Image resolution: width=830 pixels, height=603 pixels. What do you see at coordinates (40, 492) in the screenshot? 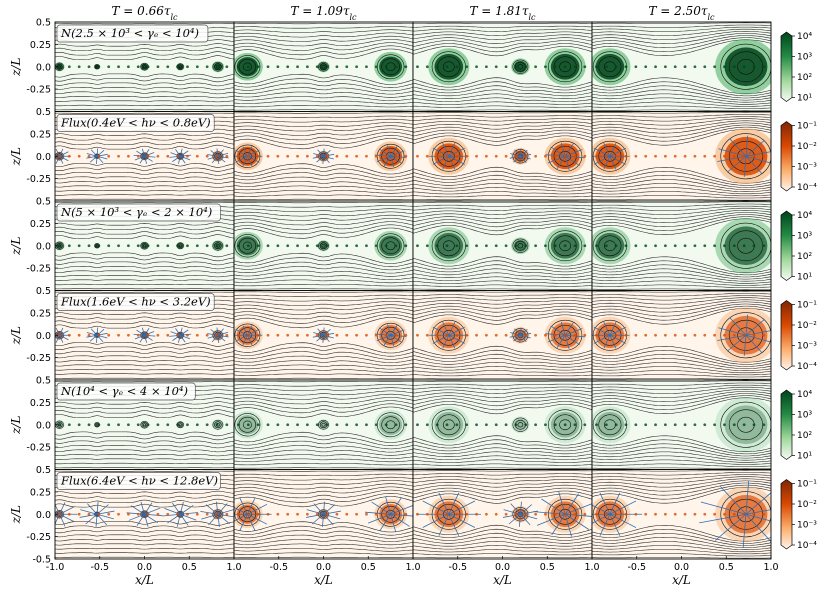
I see `y-tick-label: 0.25` at bounding box center [40, 492].